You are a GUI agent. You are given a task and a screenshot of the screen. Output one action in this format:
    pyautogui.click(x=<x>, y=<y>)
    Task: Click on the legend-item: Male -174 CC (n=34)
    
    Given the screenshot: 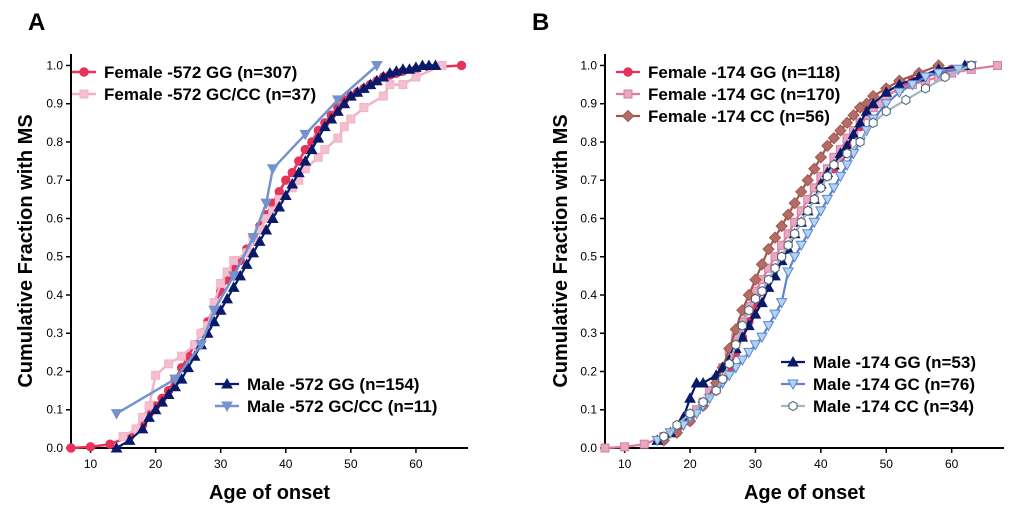 What is the action you would take?
    pyautogui.click(x=877, y=406)
    